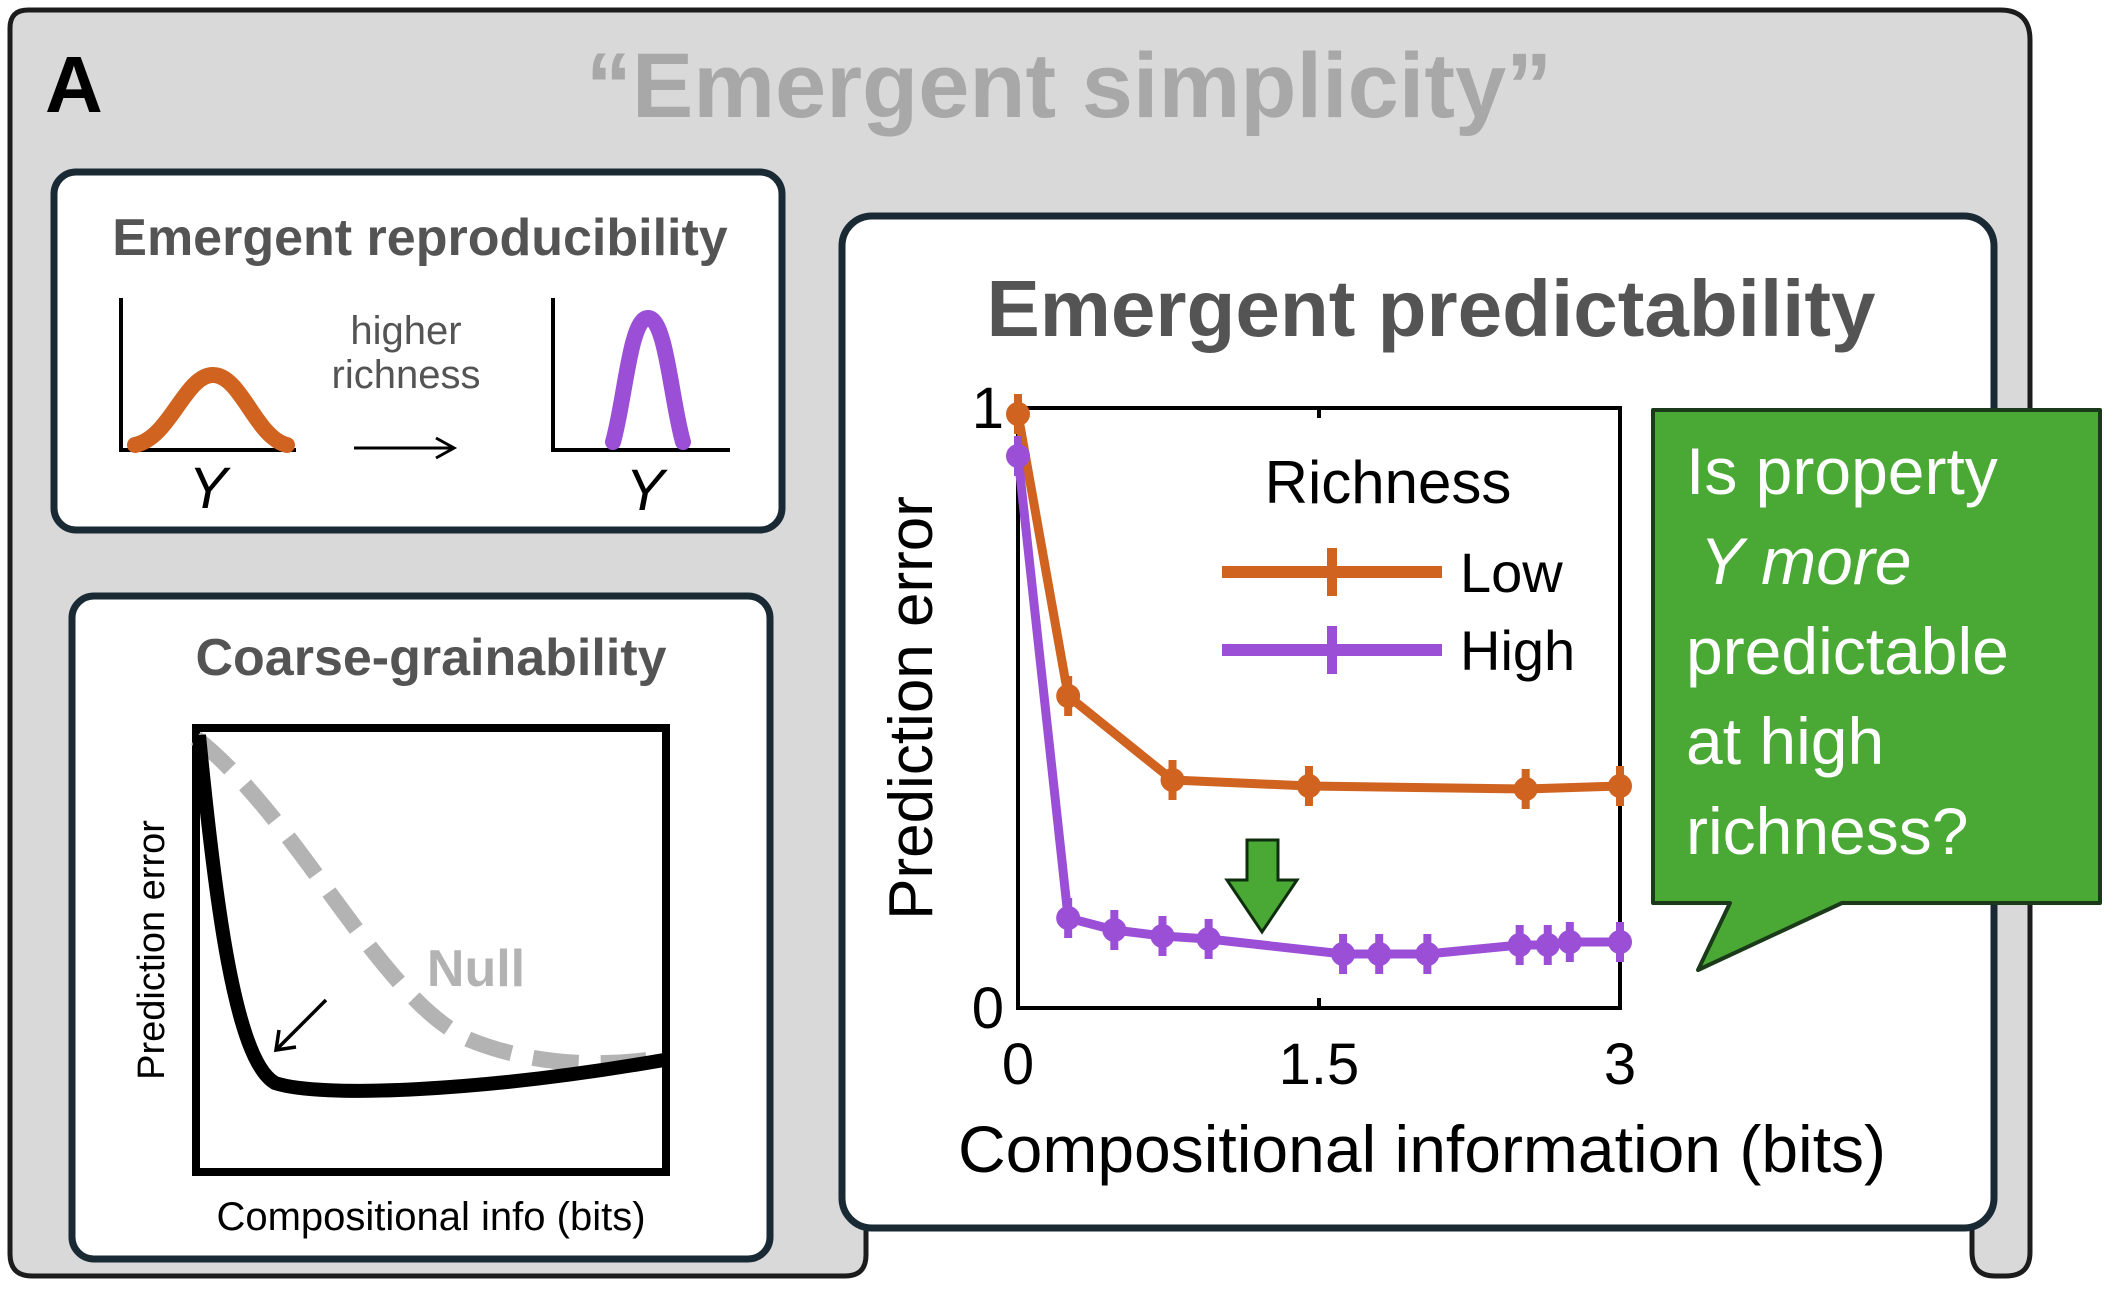 This screenshot has width=2117, height=1289. I want to click on reproducibility-title: Emergent reproducibility, so click(420, 238).